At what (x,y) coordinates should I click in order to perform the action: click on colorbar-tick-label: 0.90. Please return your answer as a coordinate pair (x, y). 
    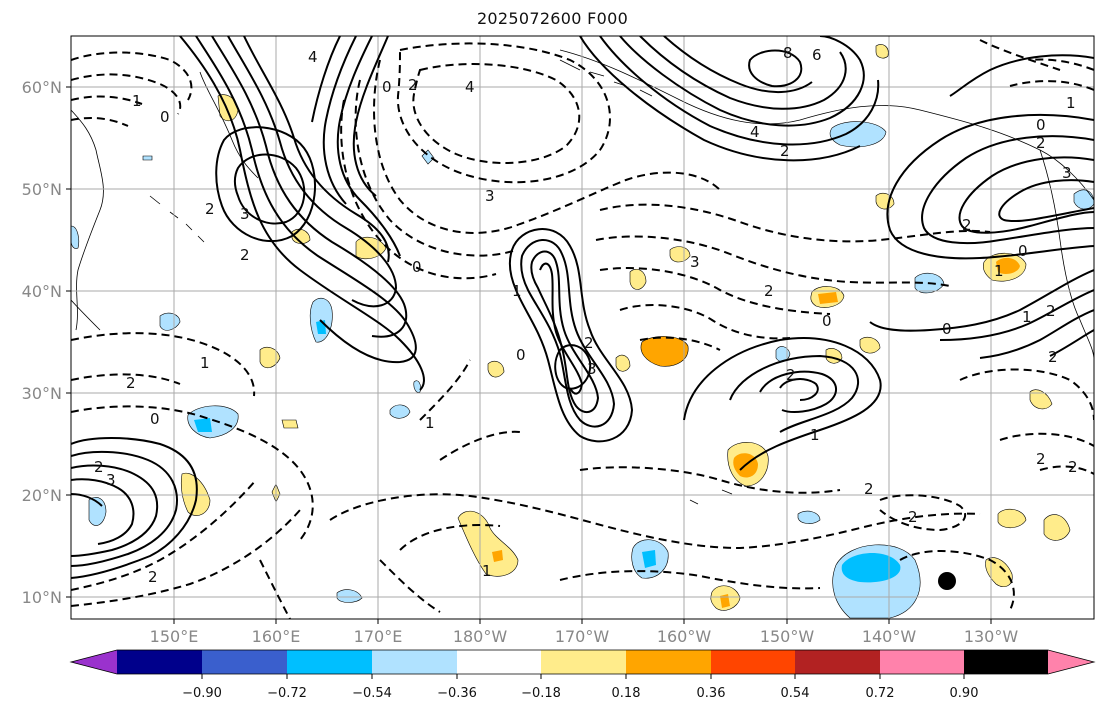
    Looking at the image, I should click on (964, 693).